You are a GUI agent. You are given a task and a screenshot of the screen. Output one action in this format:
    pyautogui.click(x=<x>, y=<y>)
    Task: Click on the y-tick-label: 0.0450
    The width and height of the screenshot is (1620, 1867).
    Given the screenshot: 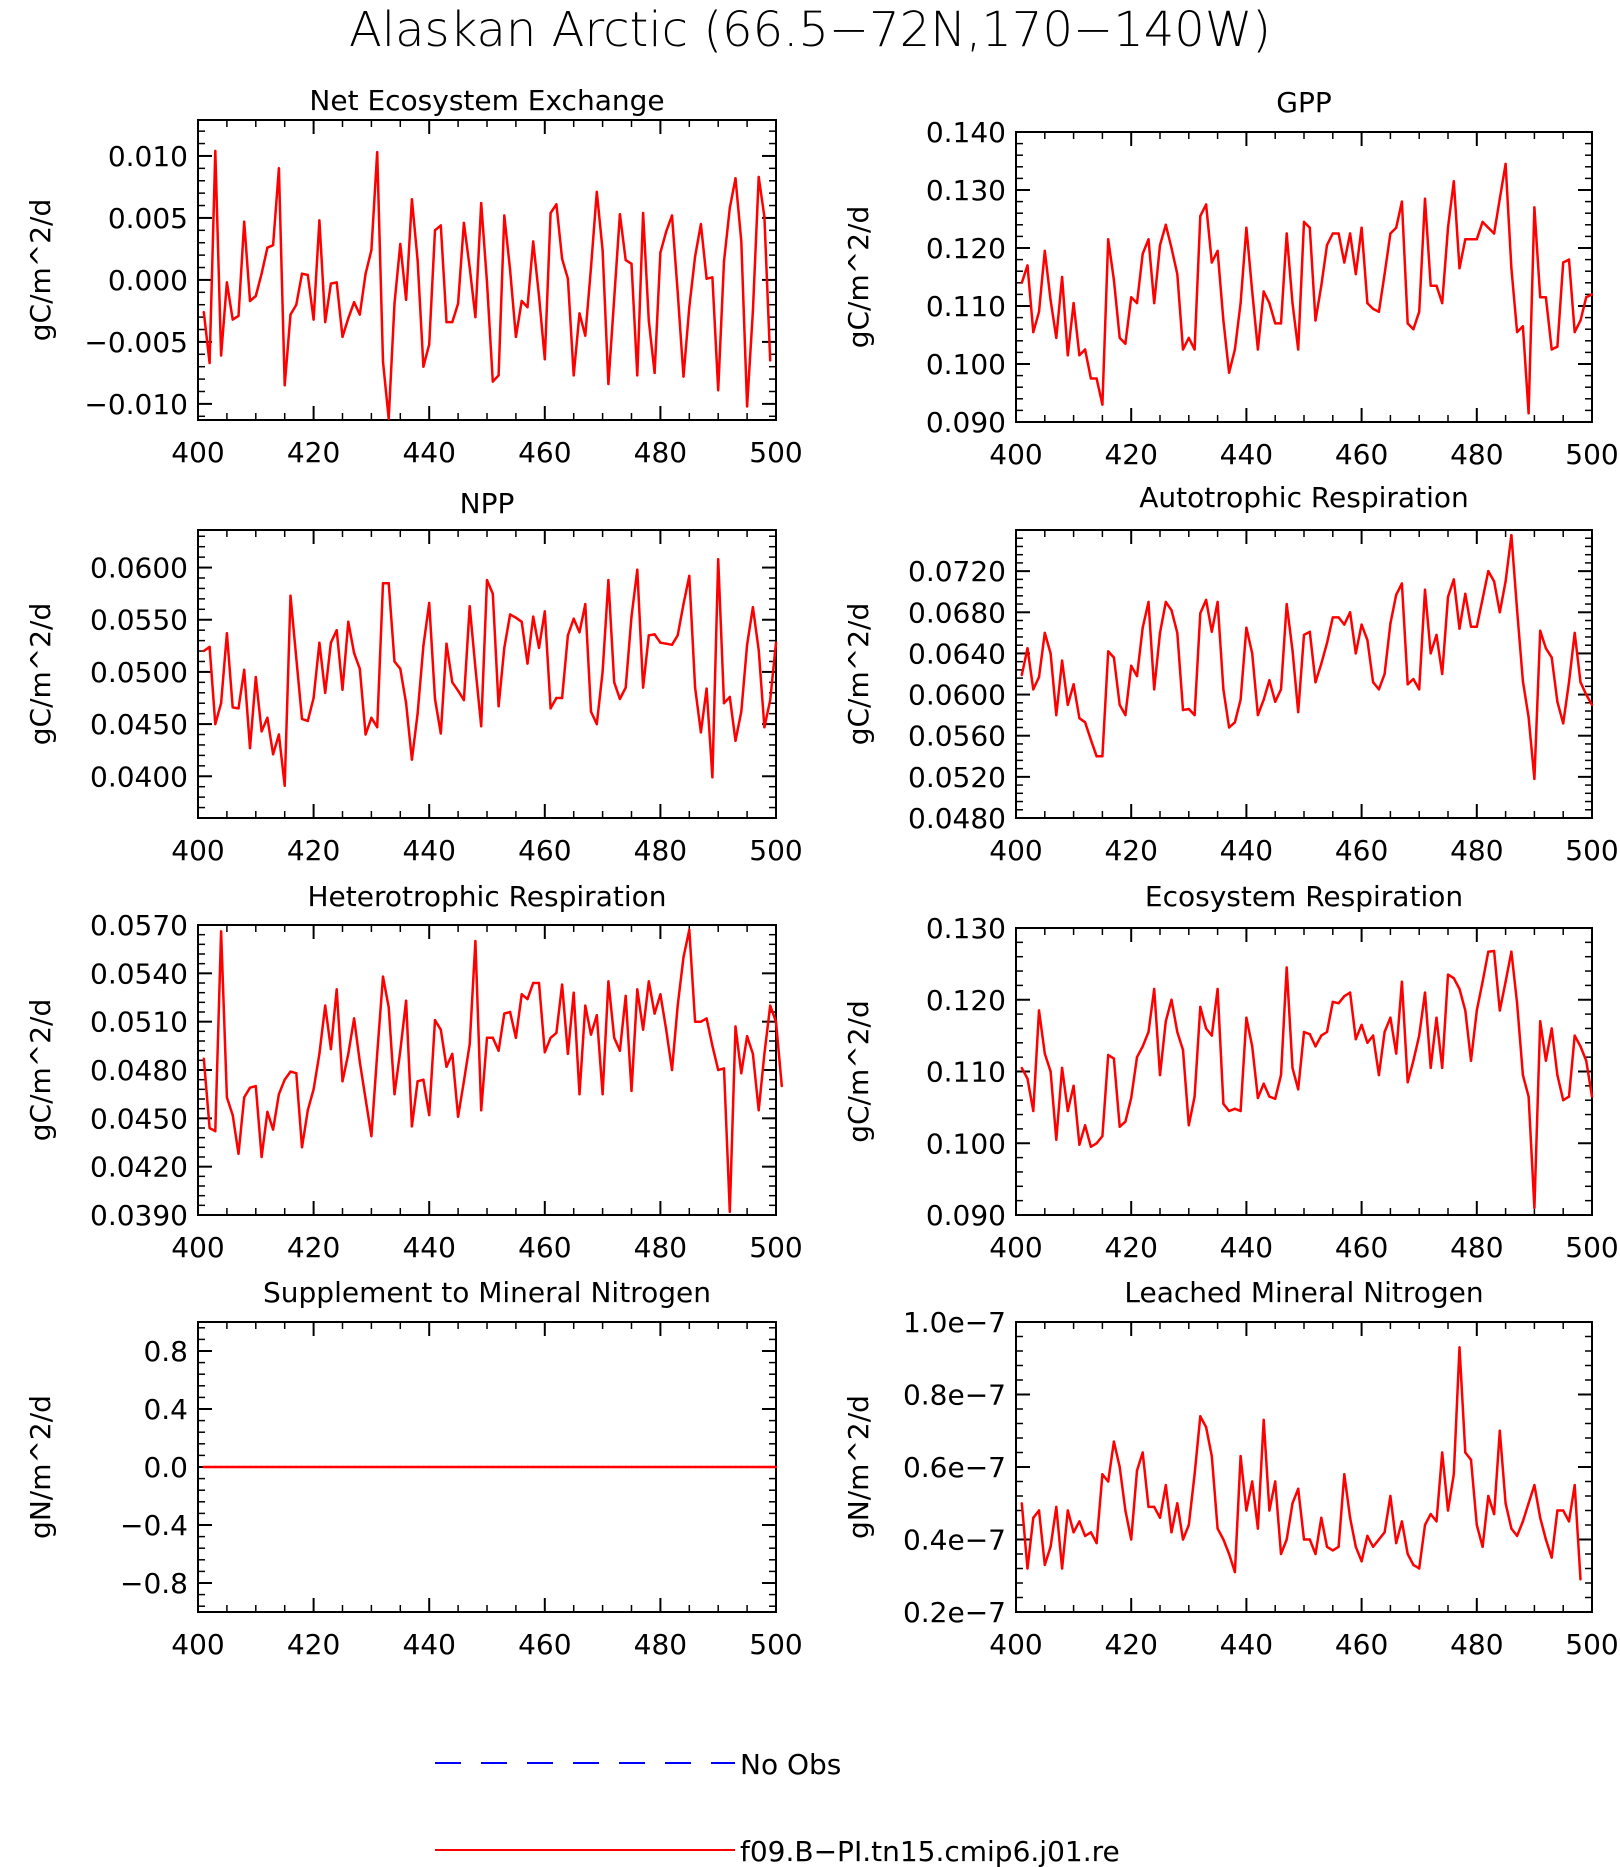 What is the action you would take?
    pyautogui.click(x=139, y=1118)
    